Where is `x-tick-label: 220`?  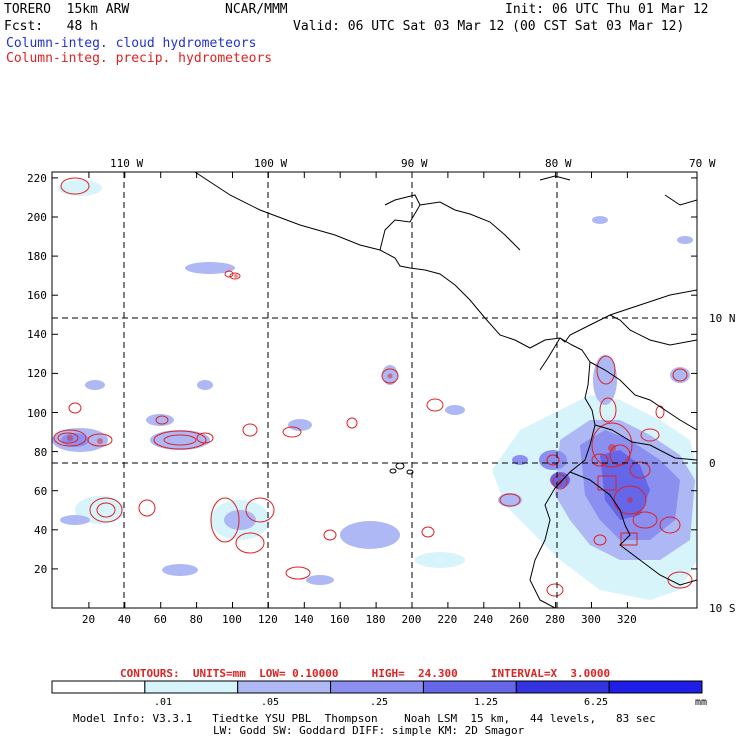 x-tick-label: 220 is located at coordinates (447, 619).